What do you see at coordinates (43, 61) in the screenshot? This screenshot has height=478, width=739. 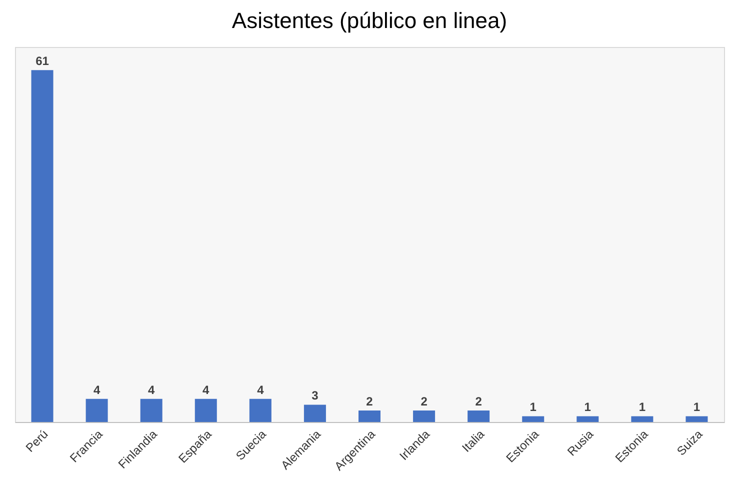 I see `data-label: 61` at bounding box center [43, 61].